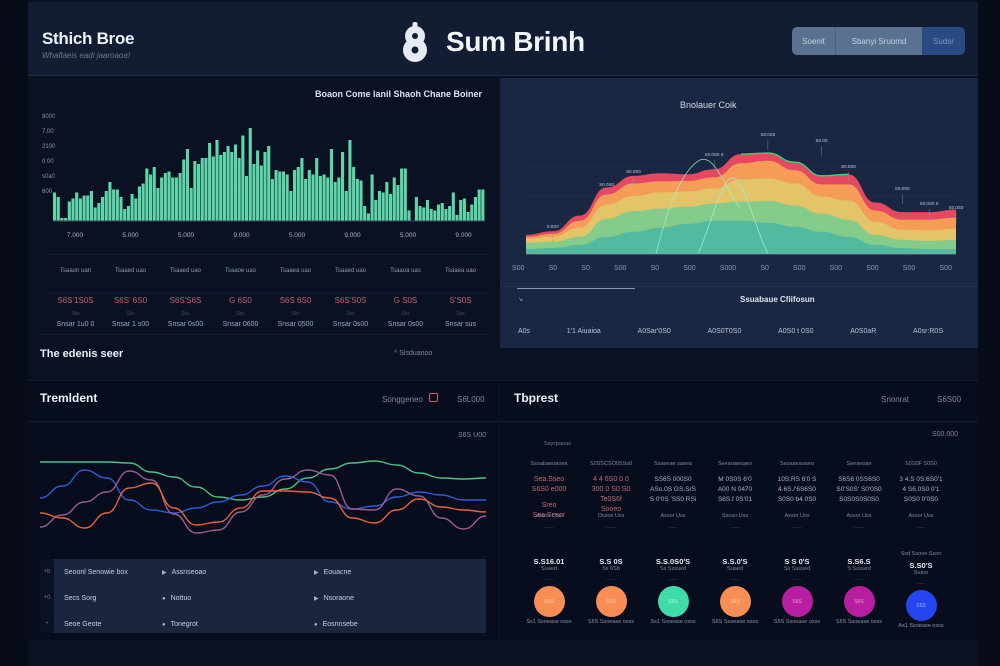 The image size is (1000, 666). What do you see at coordinates (263, 598) in the screenshot?
I see `list-item: +0 Secs Sorg ● Nottuo ▶ Nsoraone` at bounding box center [263, 598].